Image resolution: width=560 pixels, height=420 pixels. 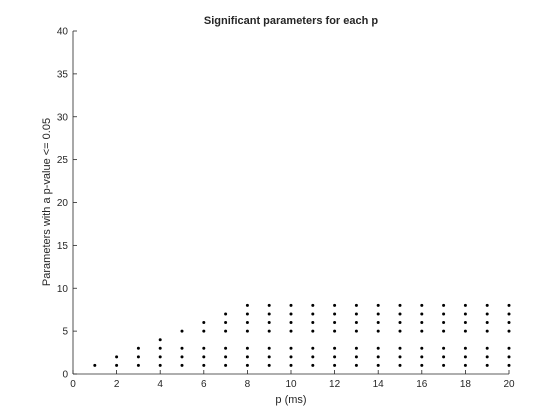 I want to click on y-tick-label: 30, so click(x=63, y=117).